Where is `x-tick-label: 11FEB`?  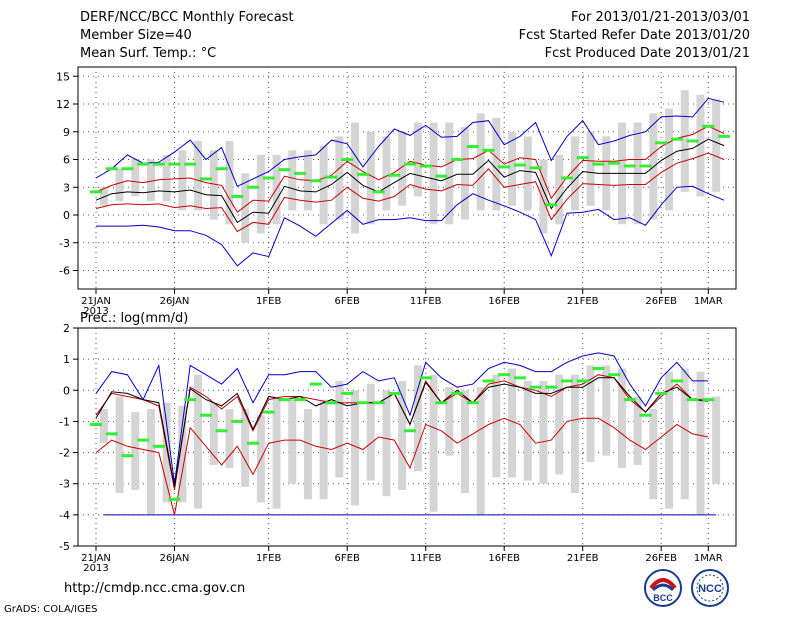 x-tick-label: 11FEB is located at coordinates (426, 558).